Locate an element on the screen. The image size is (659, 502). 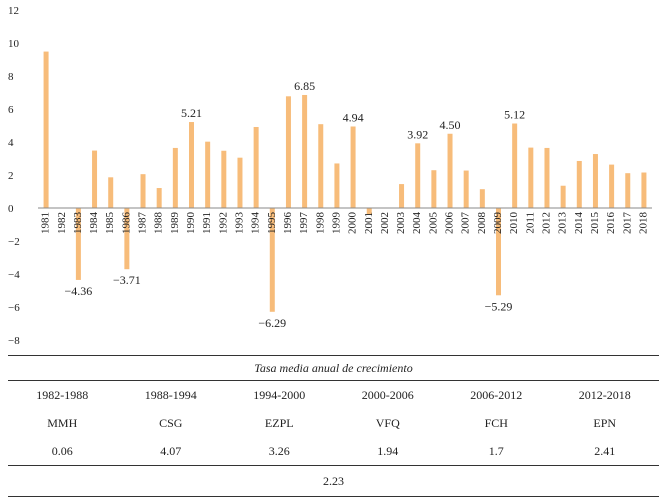
presidents-row: MMH CSG EZPL VFQ FCH EPN is located at coordinates (333, 423).